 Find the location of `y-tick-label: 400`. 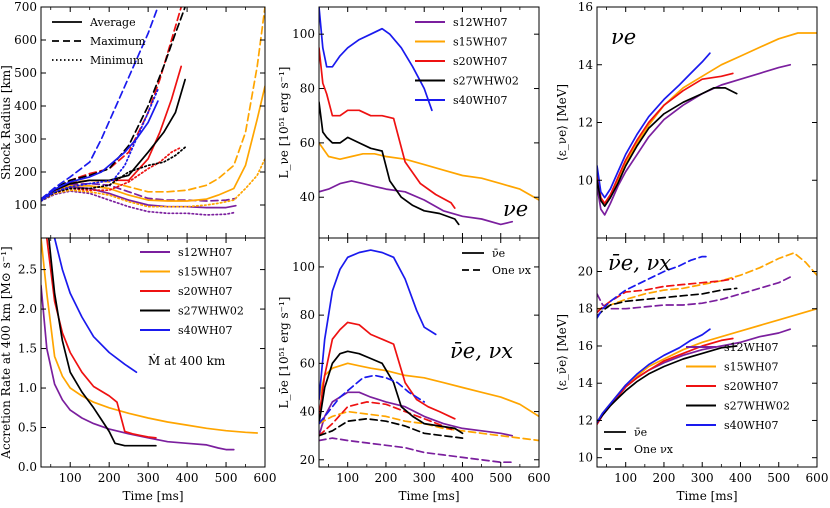

y-tick-label: 400 is located at coordinates (25, 106).